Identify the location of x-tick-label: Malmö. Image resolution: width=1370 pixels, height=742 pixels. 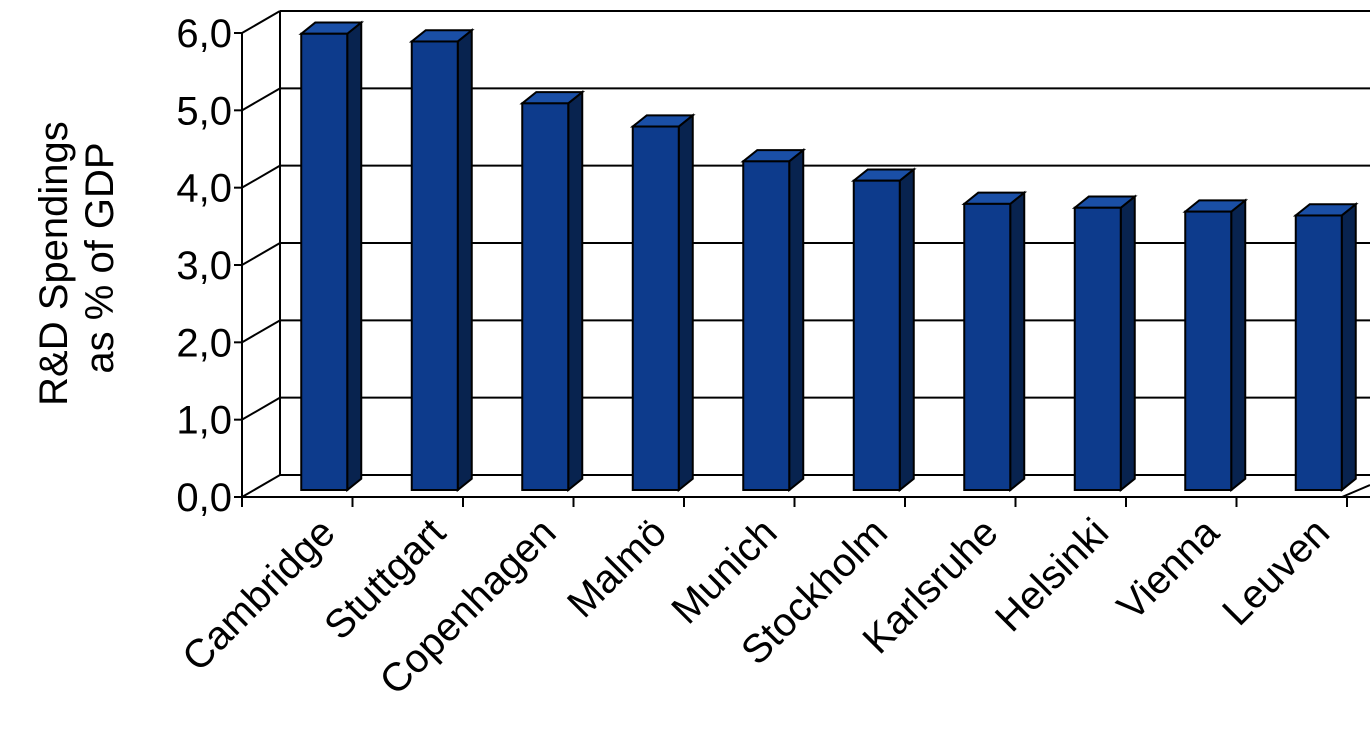
(617, 568).